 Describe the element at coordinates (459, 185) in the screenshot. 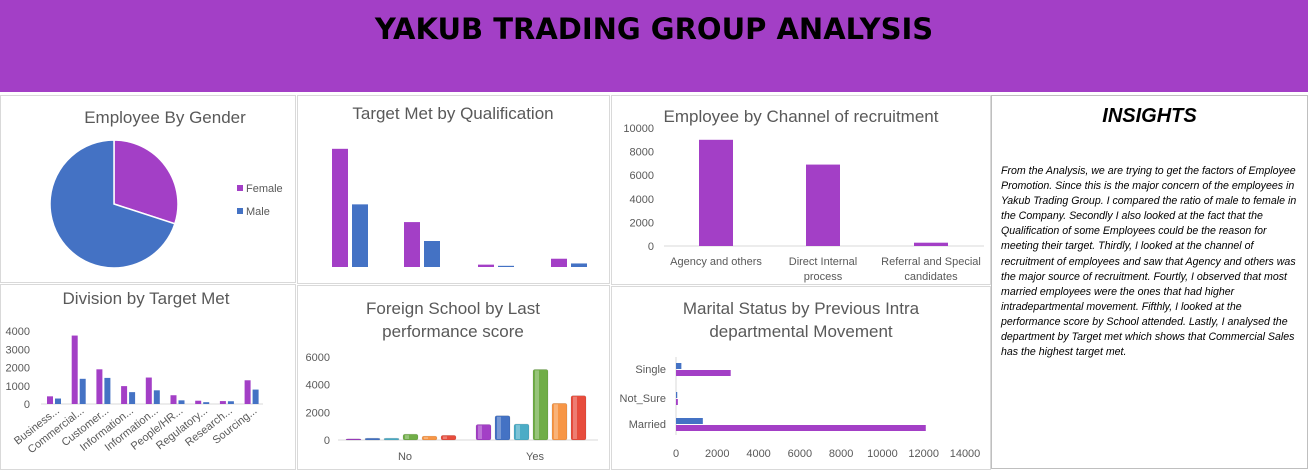

I see `qualification-bar-chart: Target Met by Qualification` at that location.